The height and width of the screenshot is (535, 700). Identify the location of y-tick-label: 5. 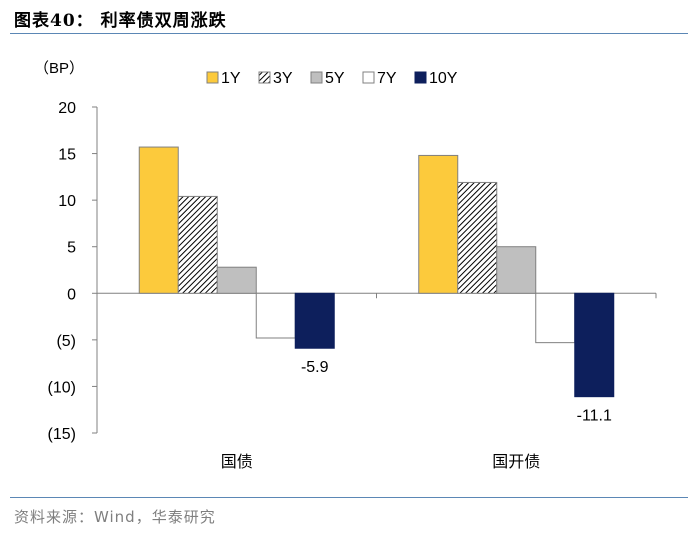
(71, 248).